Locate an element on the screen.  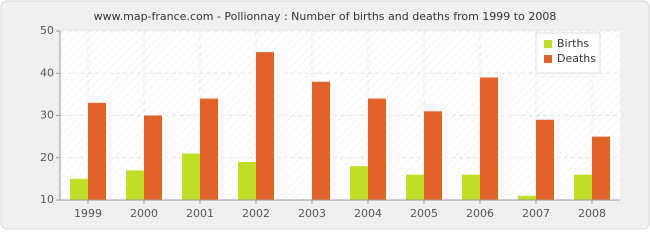
y-tick-label: 40 is located at coordinates (47, 72).